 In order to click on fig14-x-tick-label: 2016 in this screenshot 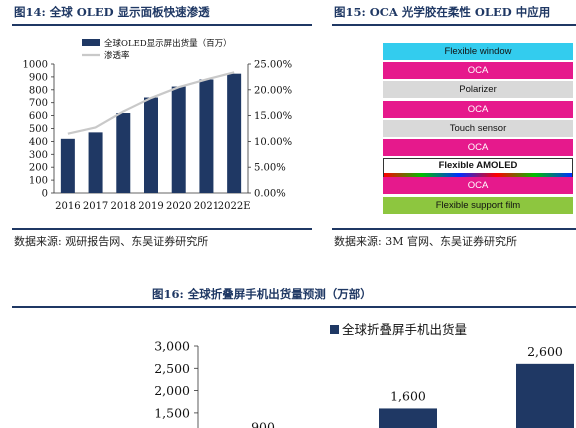, I will do `click(67, 206)`.